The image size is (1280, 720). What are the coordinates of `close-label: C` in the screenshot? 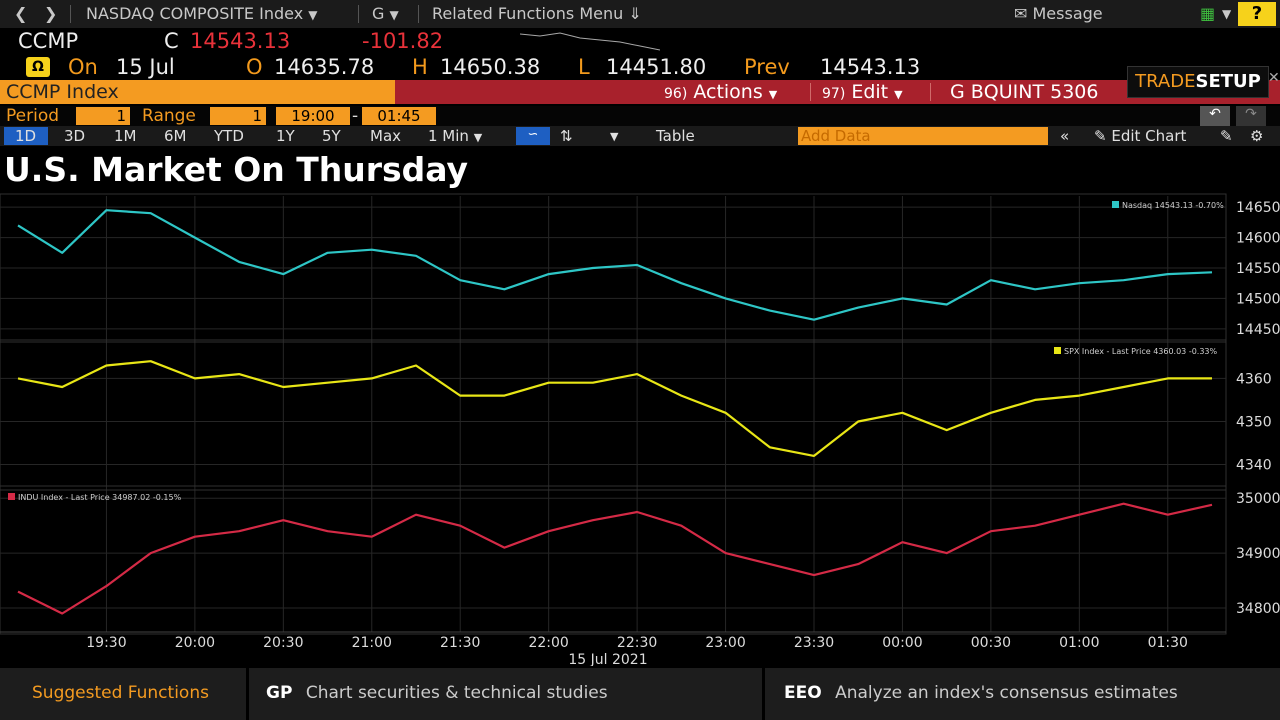 It's located at (171, 41).